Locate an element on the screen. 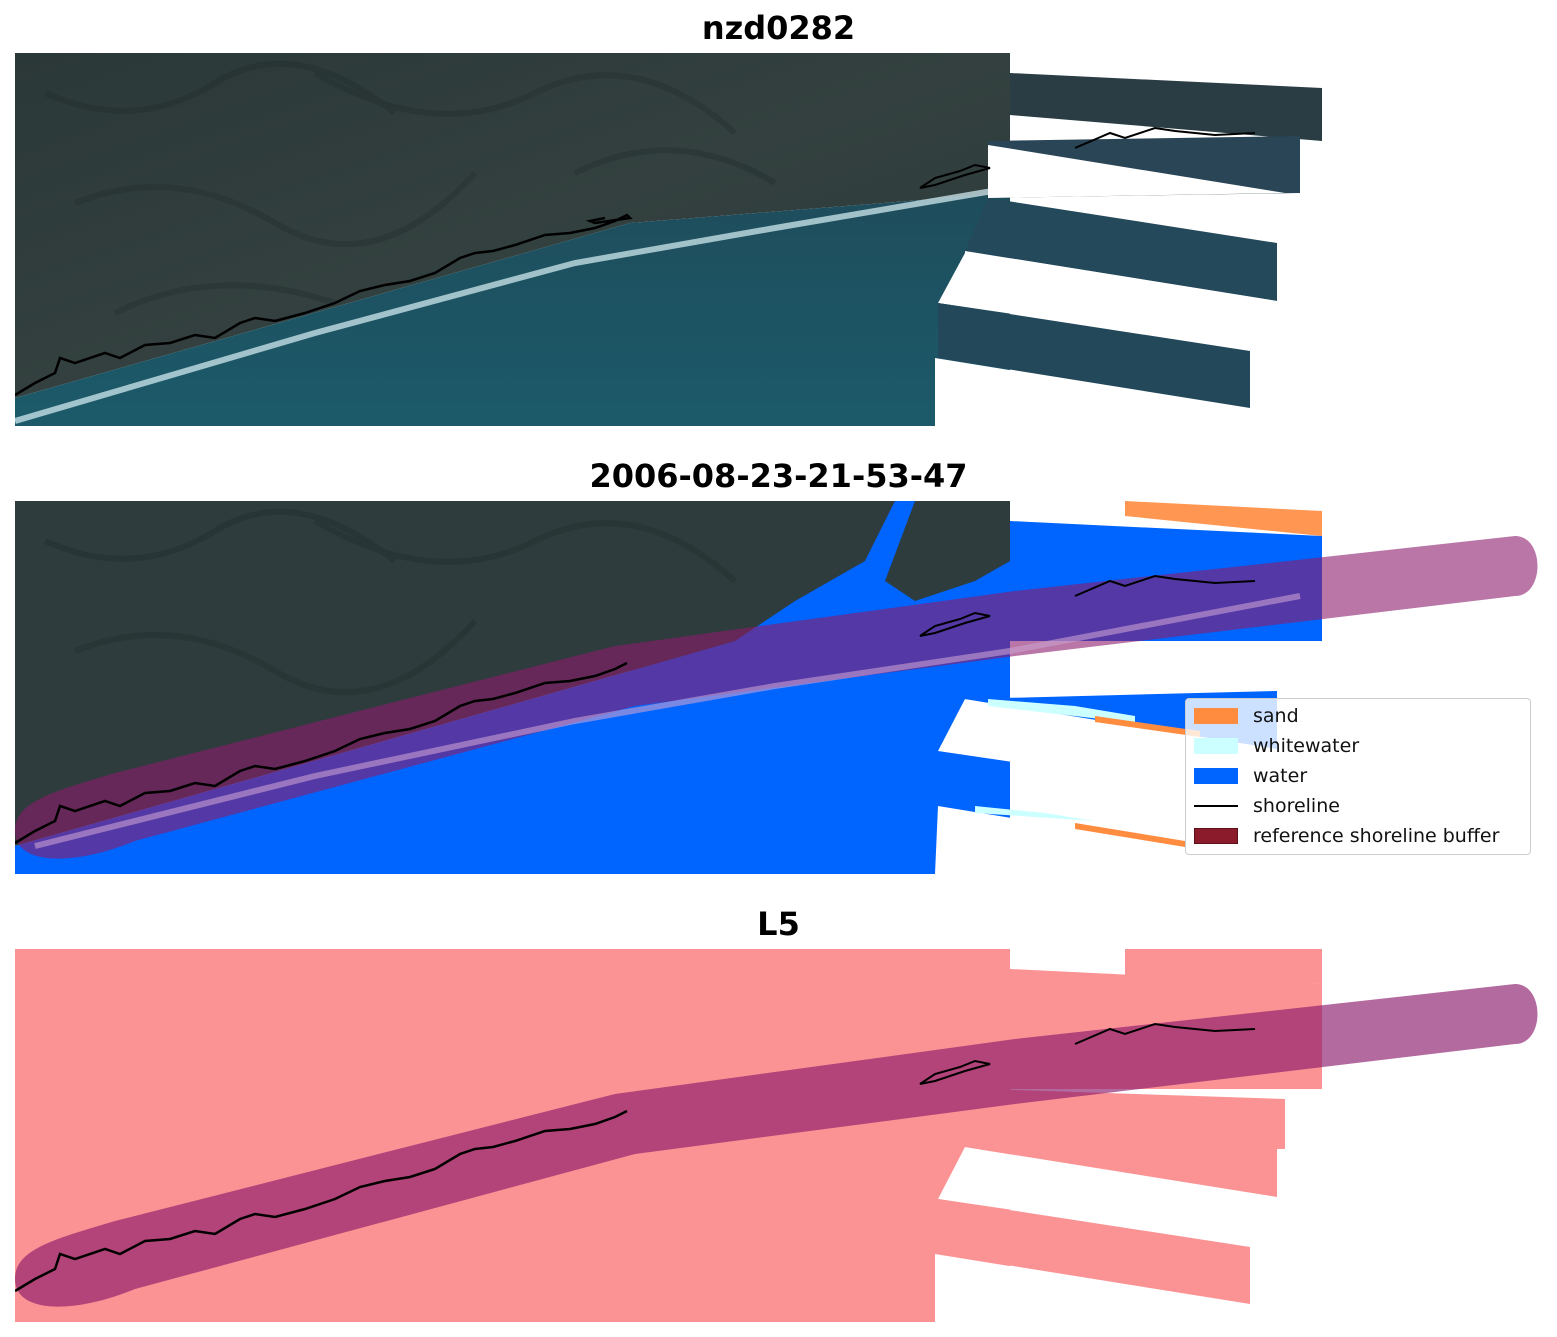 Image resolution: width=1557 pixels, height=1337 pixels. legend-label: water is located at coordinates (1280, 776).